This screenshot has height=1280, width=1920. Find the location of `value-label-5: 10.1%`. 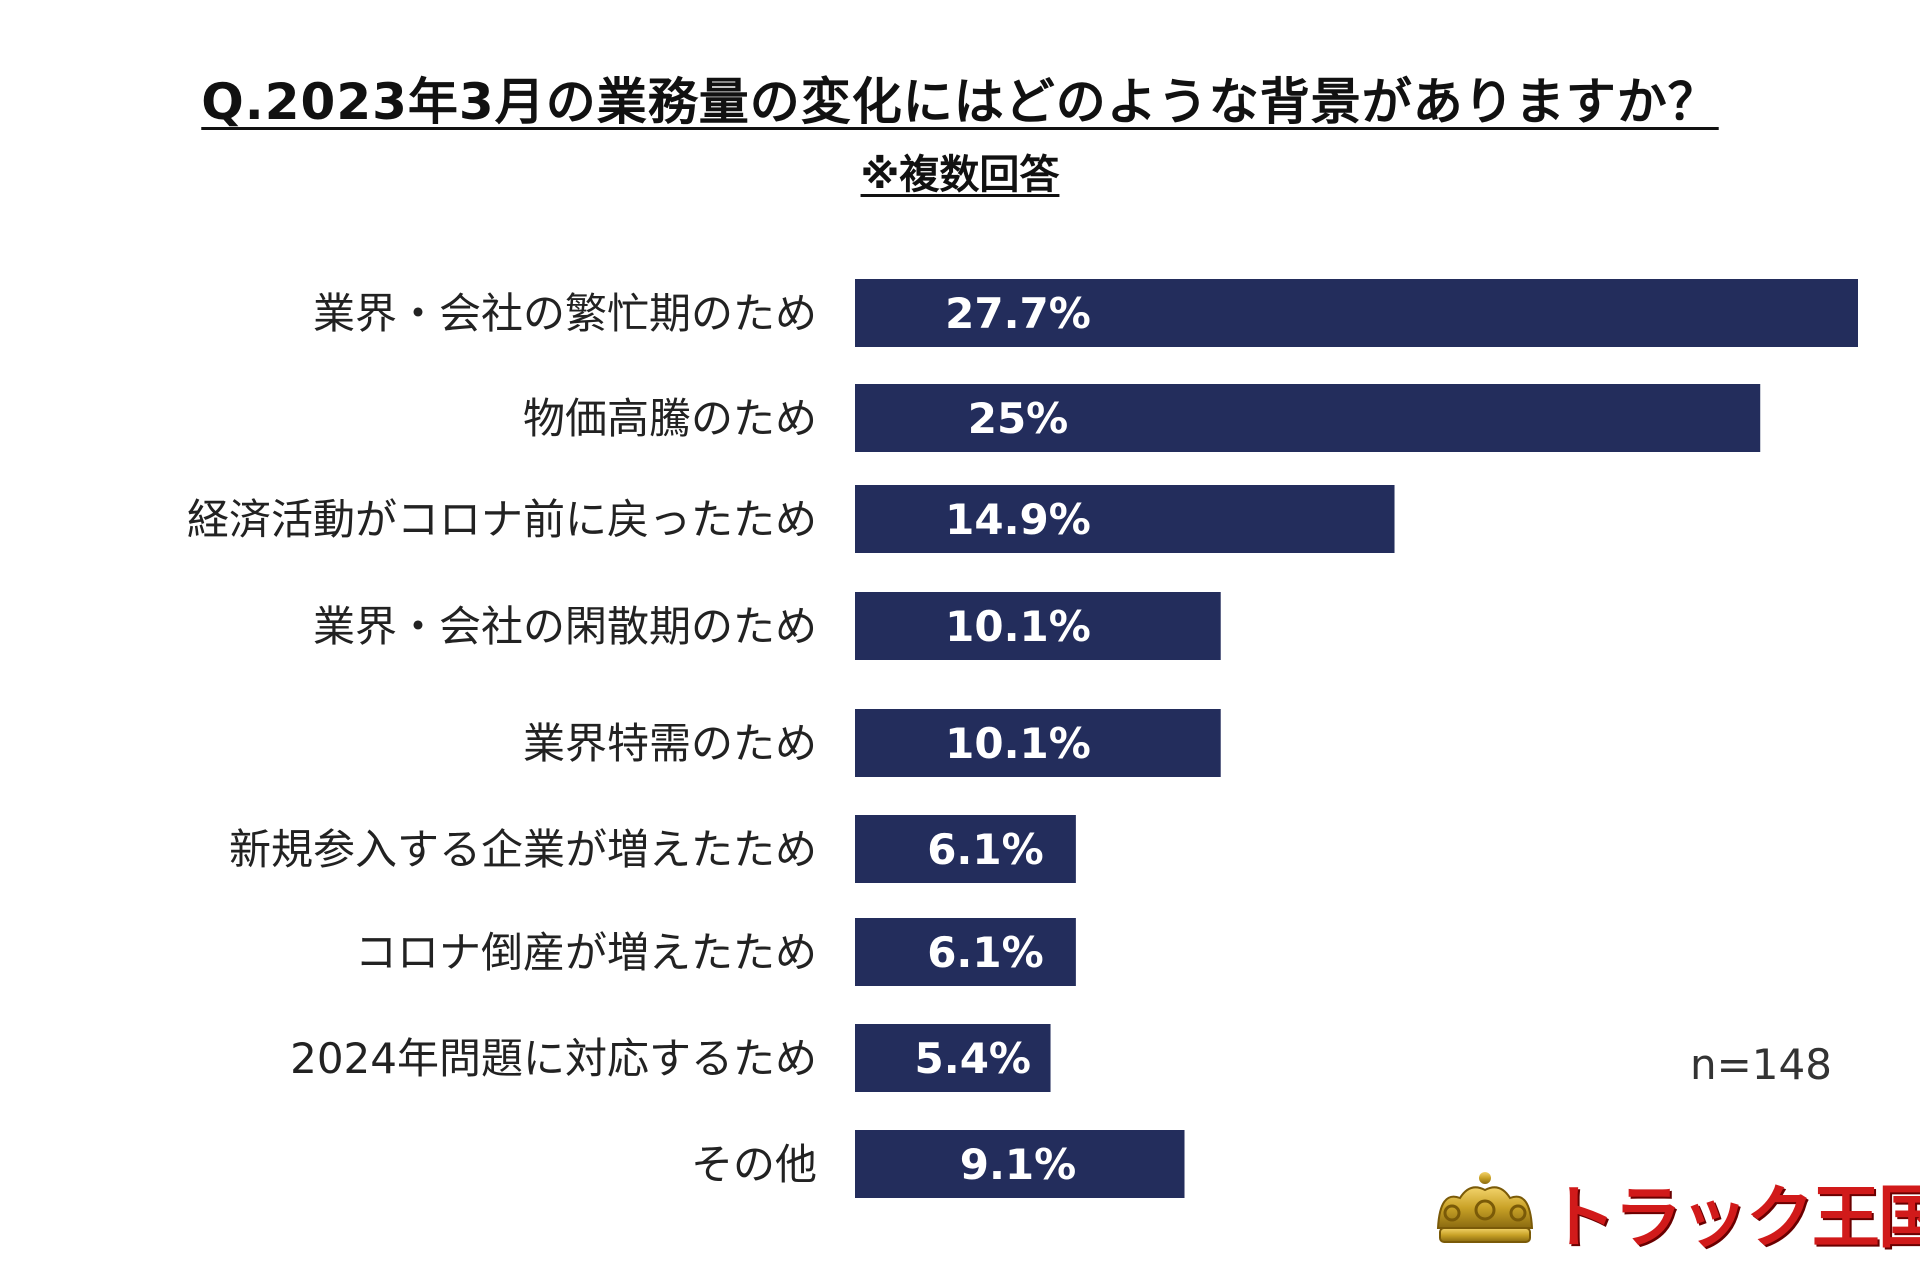

value-label-5: 10.1% is located at coordinates (1018, 743).